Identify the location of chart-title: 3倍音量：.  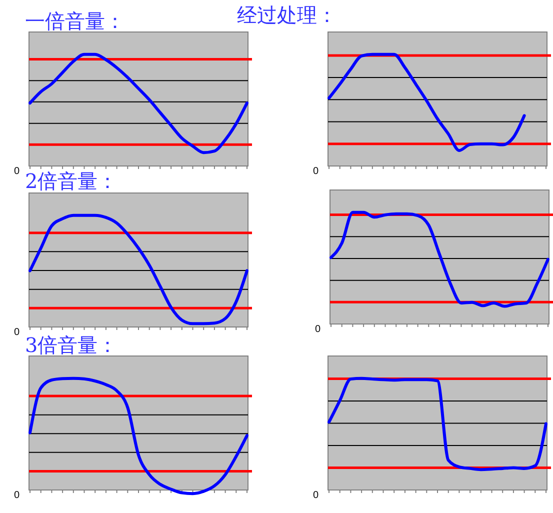
(71, 345).